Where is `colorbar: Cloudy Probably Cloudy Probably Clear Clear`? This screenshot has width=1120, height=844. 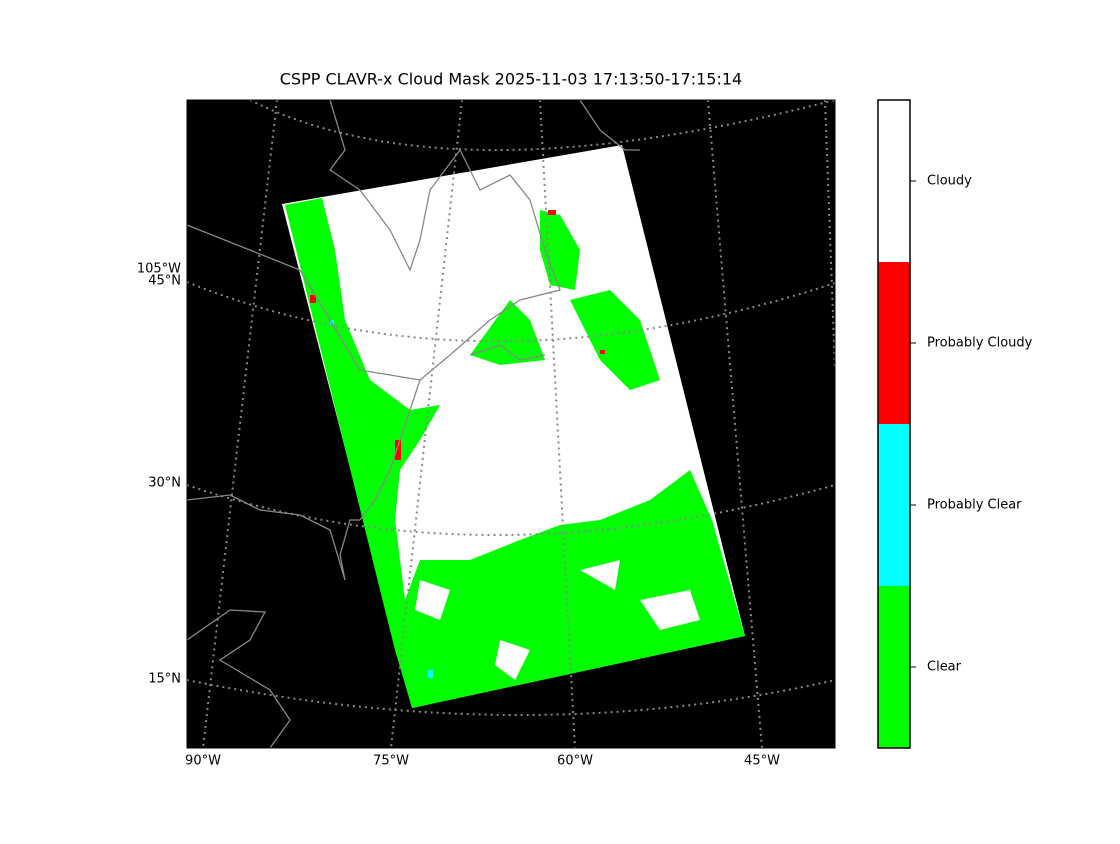 colorbar: Cloudy Probably Cloudy Probably Clear Clear is located at coordinates (955, 424).